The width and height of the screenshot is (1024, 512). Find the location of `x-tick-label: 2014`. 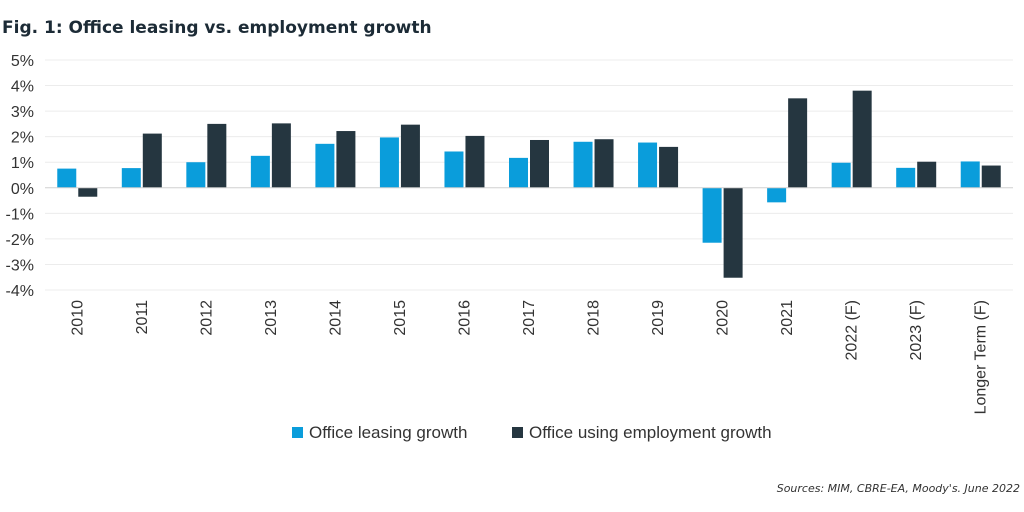

x-tick-label: 2014 is located at coordinates (335, 318).